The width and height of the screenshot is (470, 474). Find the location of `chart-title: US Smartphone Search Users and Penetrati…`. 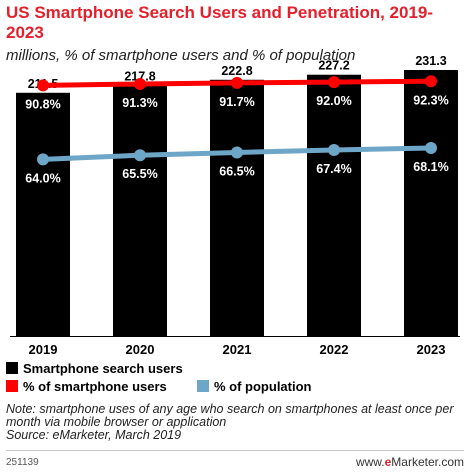

chart-title: US Smartphone Search Users and Penetrati… is located at coordinates (220, 22).